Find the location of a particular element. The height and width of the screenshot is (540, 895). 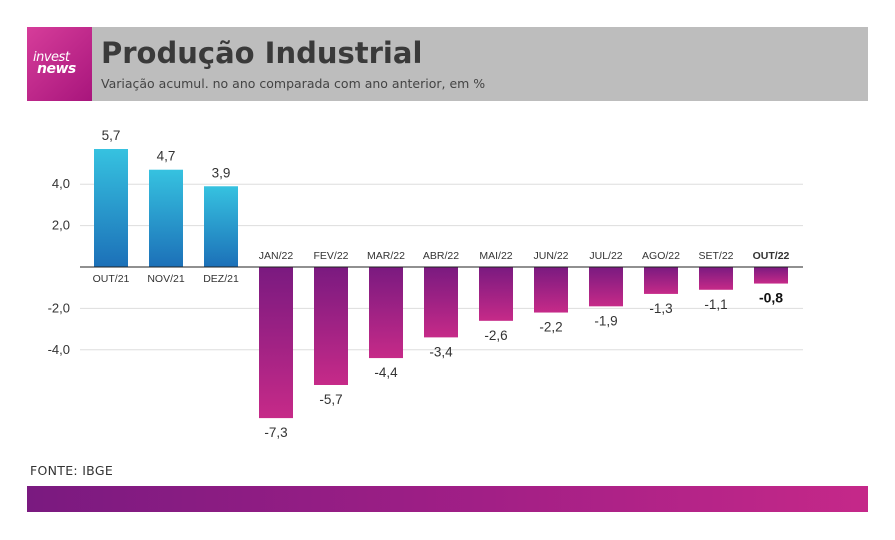

category-label: JAN/22 is located at coordinates (276, 256).